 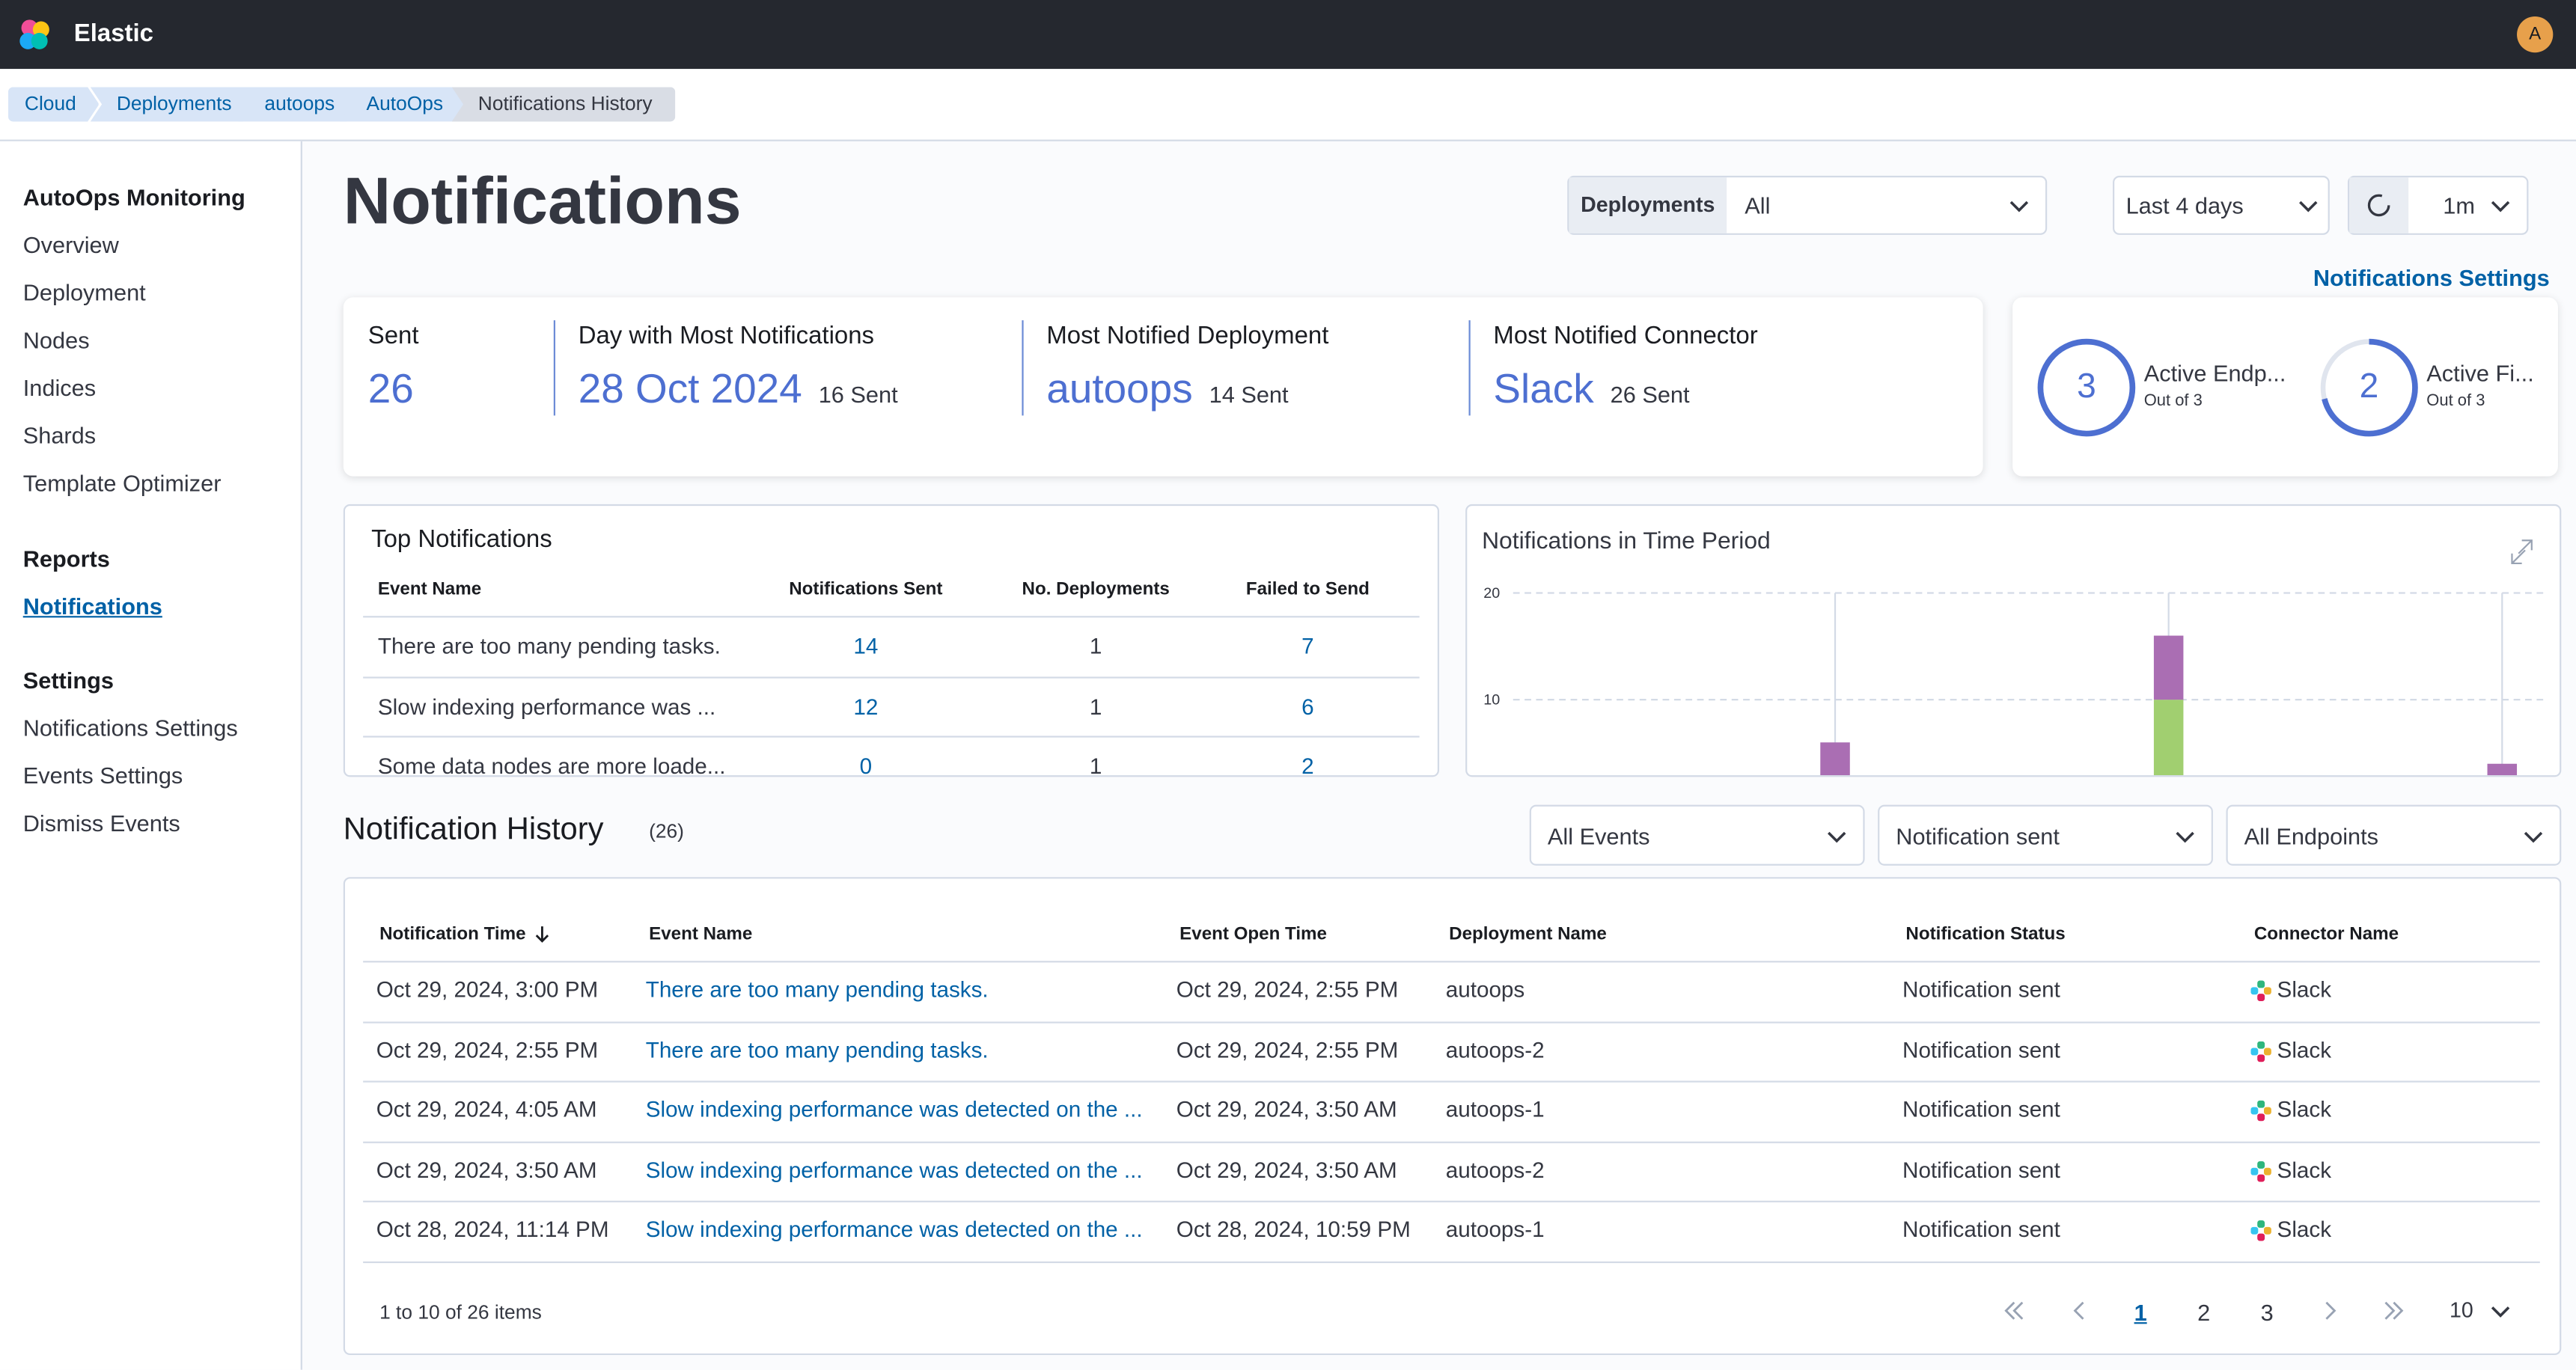 What do you see at coordinates (103, 775) in the screenshot?
I see `sidebar-item: Events Settings` at bounding box center [103, 775].